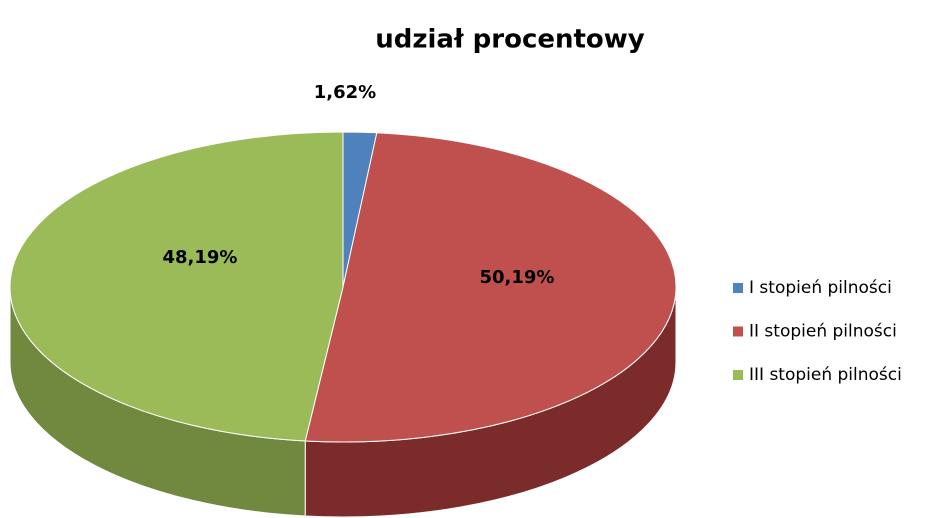  Describe the element at coordinates (200, 257) in the screenshot. I see `data-label: 48,19%` at that location.